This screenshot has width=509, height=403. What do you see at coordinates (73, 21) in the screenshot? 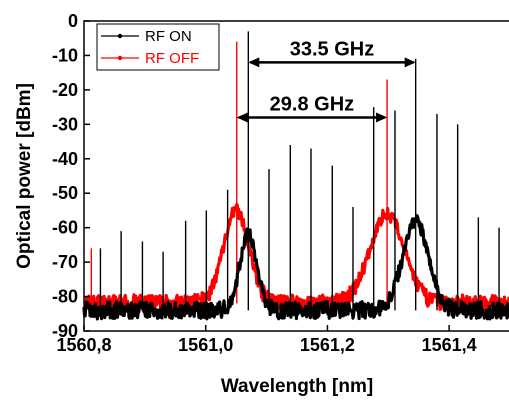
I see `y-tick-label: 0` at bounding box center [73, 21].